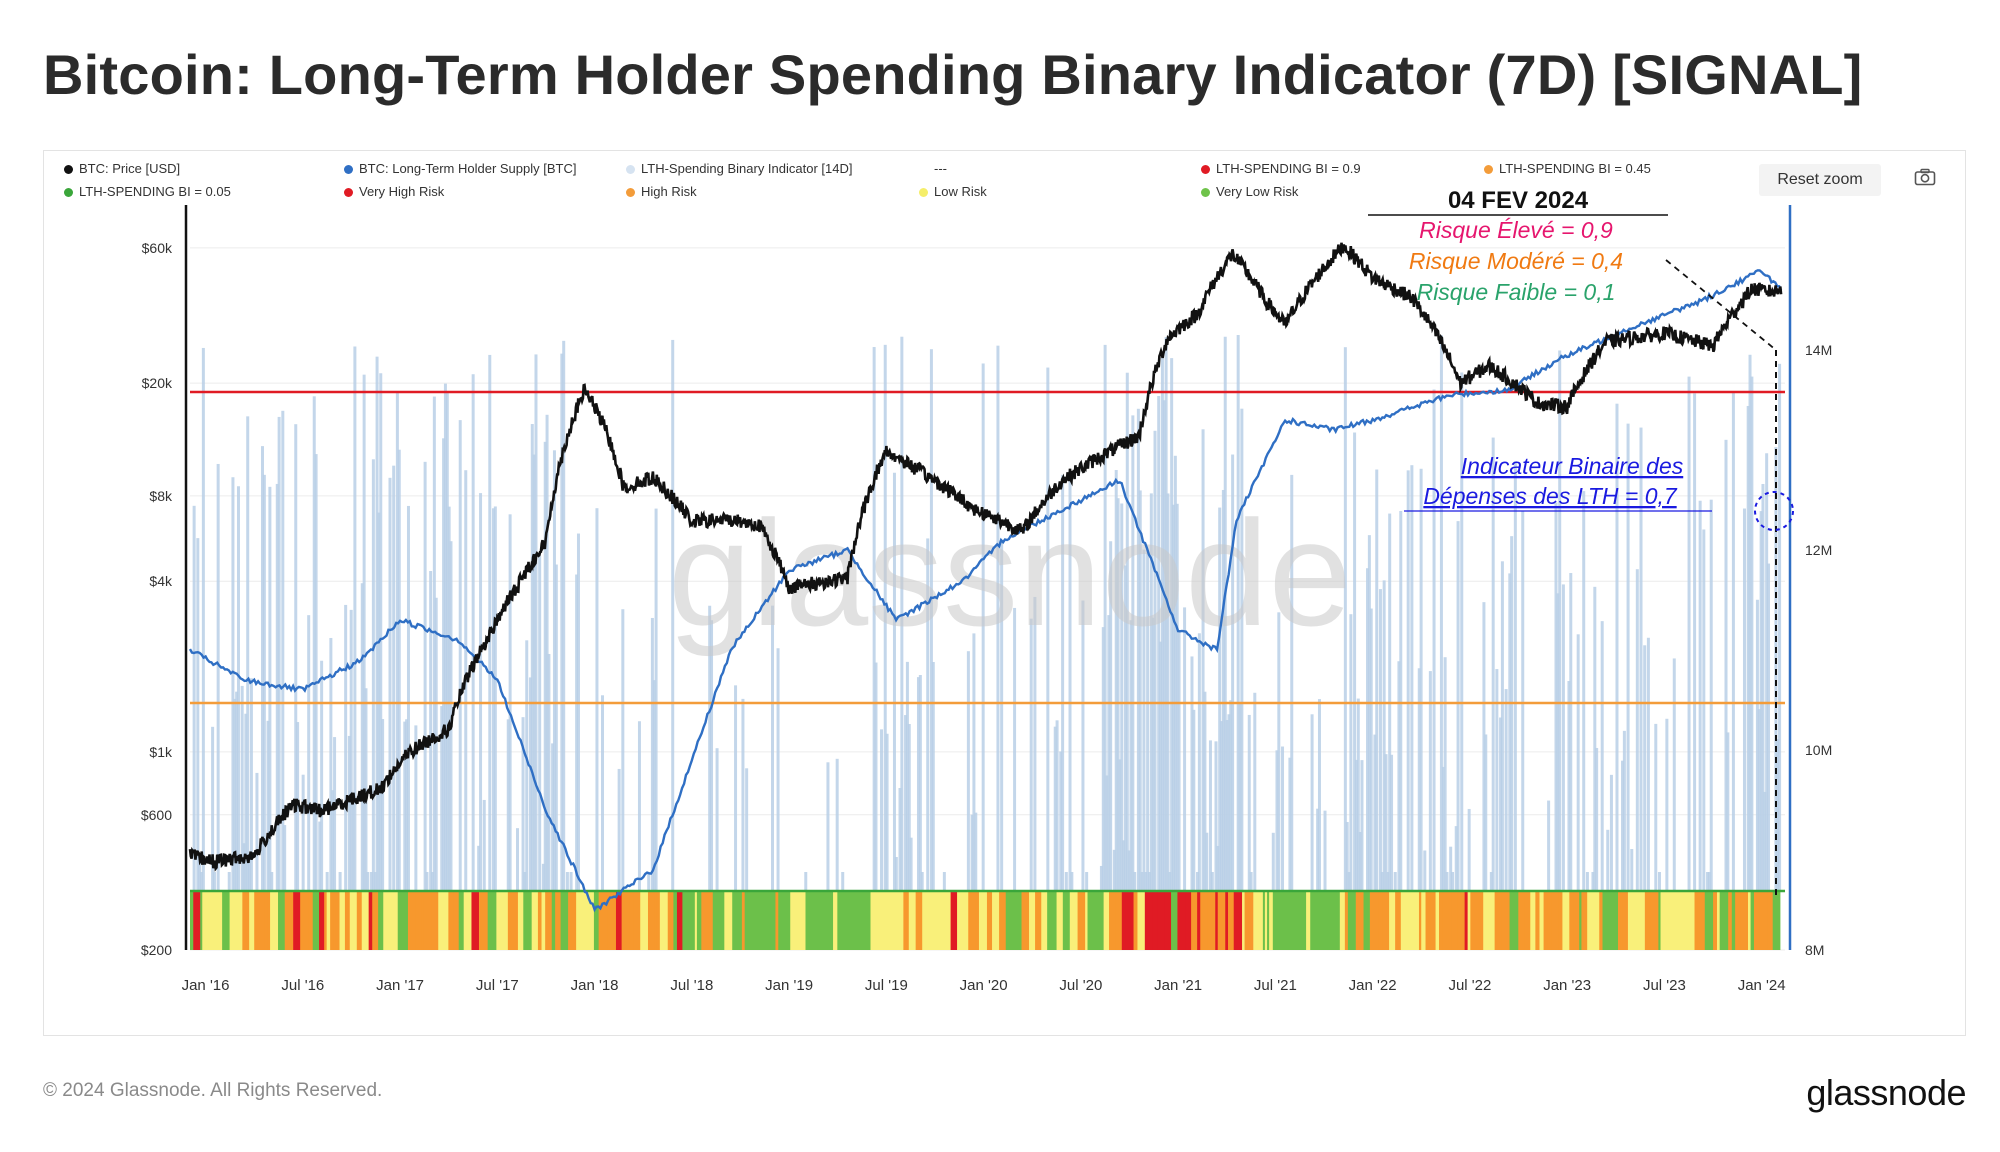  I want to click on legend-item-low-risk: Low Risk, so click(953, 191).